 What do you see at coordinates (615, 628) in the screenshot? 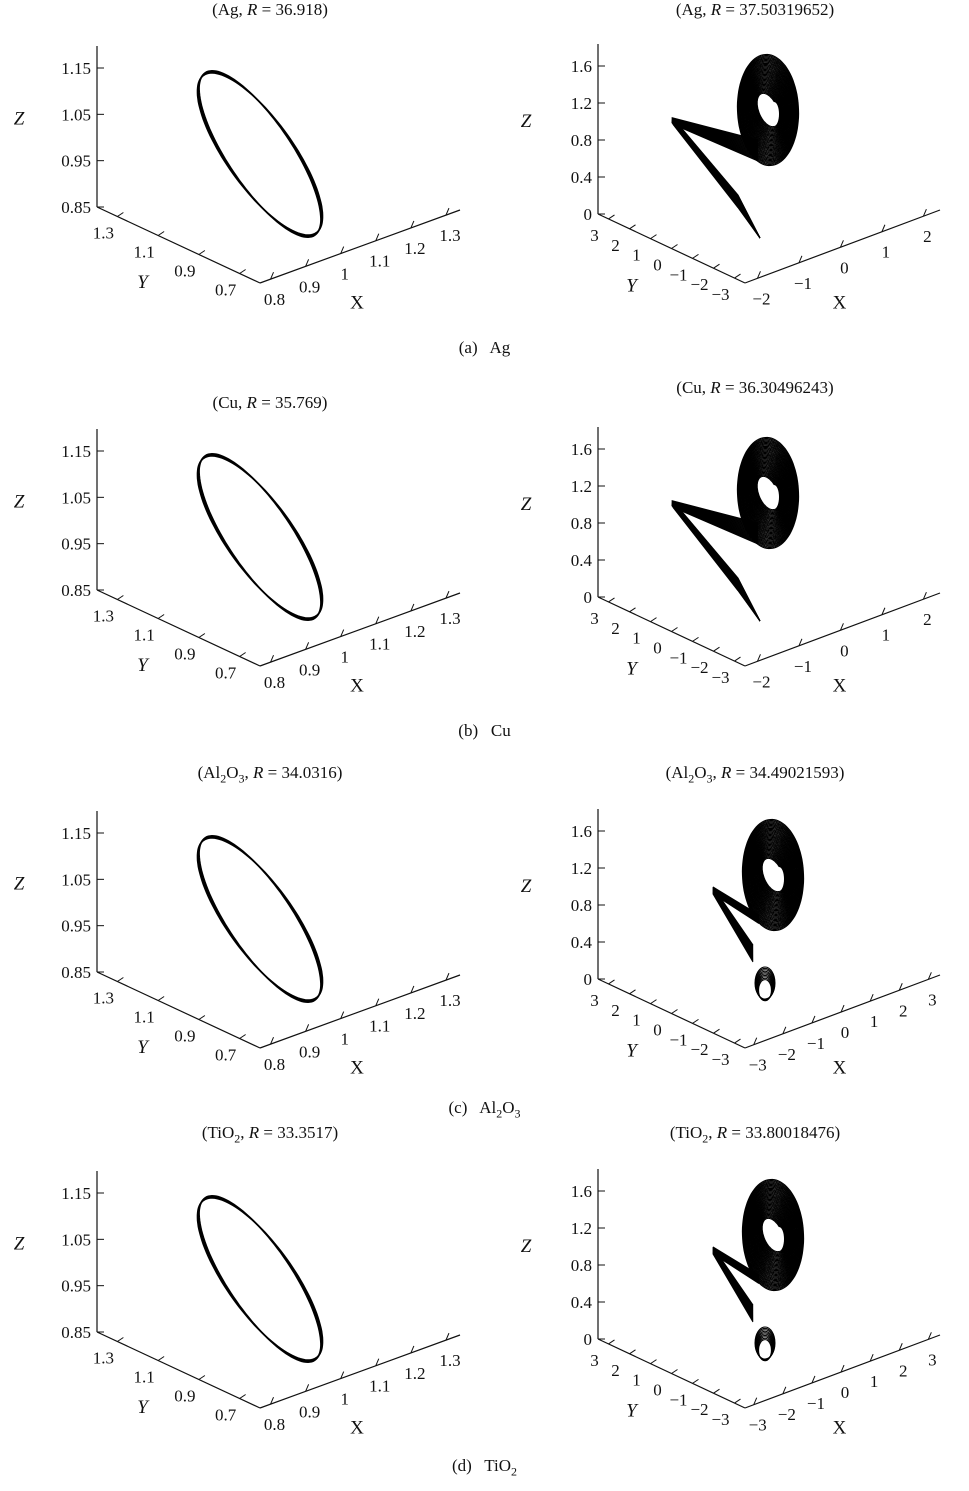
I see `y-tick-label: 2` at bounding box center [615, 628].